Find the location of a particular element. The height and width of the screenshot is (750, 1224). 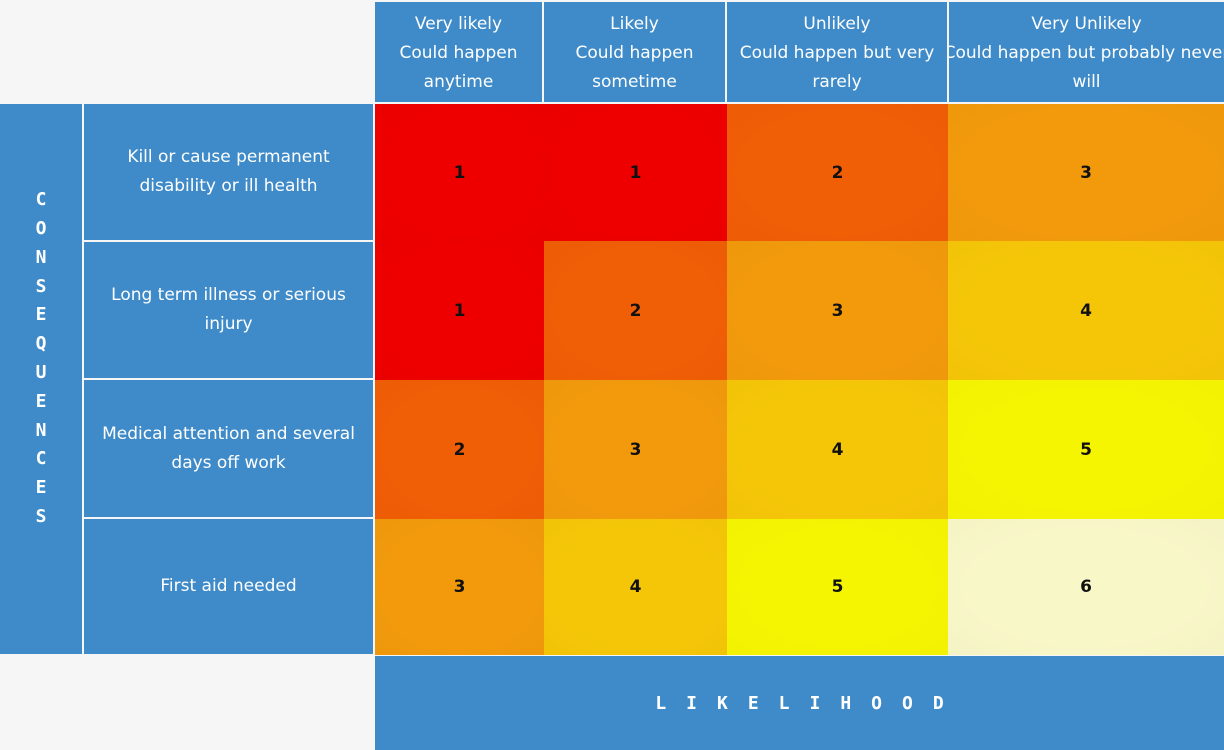

likelihood-axis-label: LIKELIHOOD is located at coordinates (799, 703).